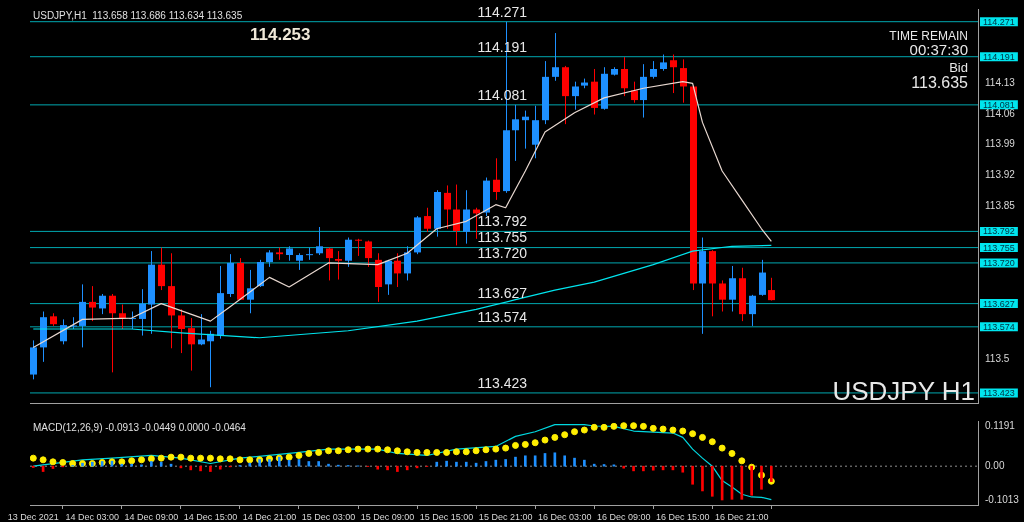  Describe the element at coordinates (502, 293) in the screenshot. I see `ref-line-label: 113.627` at that location.